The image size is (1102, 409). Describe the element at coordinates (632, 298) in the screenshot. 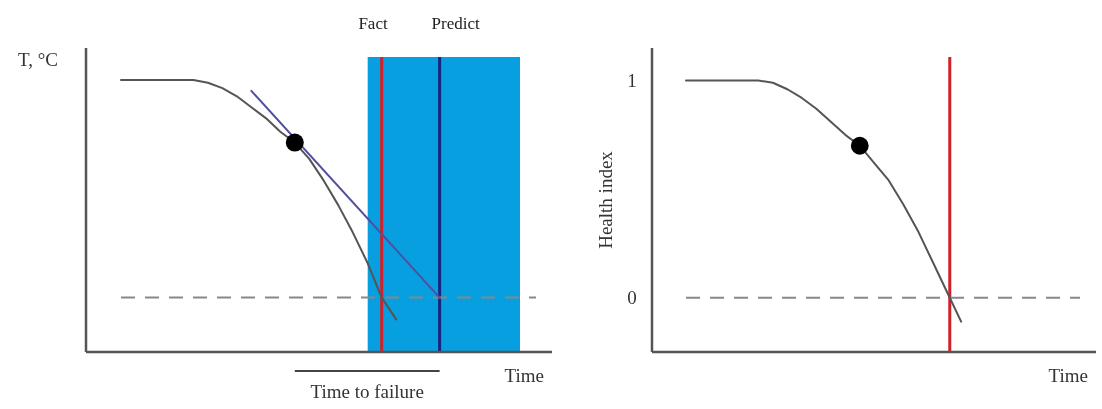

I see `y-tick-label: 0` at that location.